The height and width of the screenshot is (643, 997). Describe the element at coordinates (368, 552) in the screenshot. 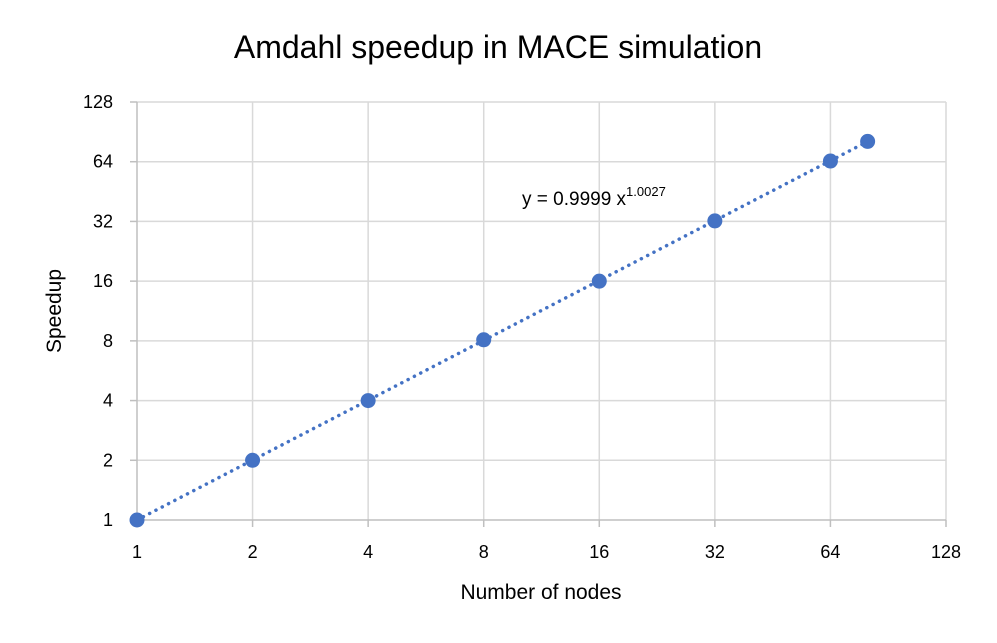

I see `x-tick-label: 4` at that location.